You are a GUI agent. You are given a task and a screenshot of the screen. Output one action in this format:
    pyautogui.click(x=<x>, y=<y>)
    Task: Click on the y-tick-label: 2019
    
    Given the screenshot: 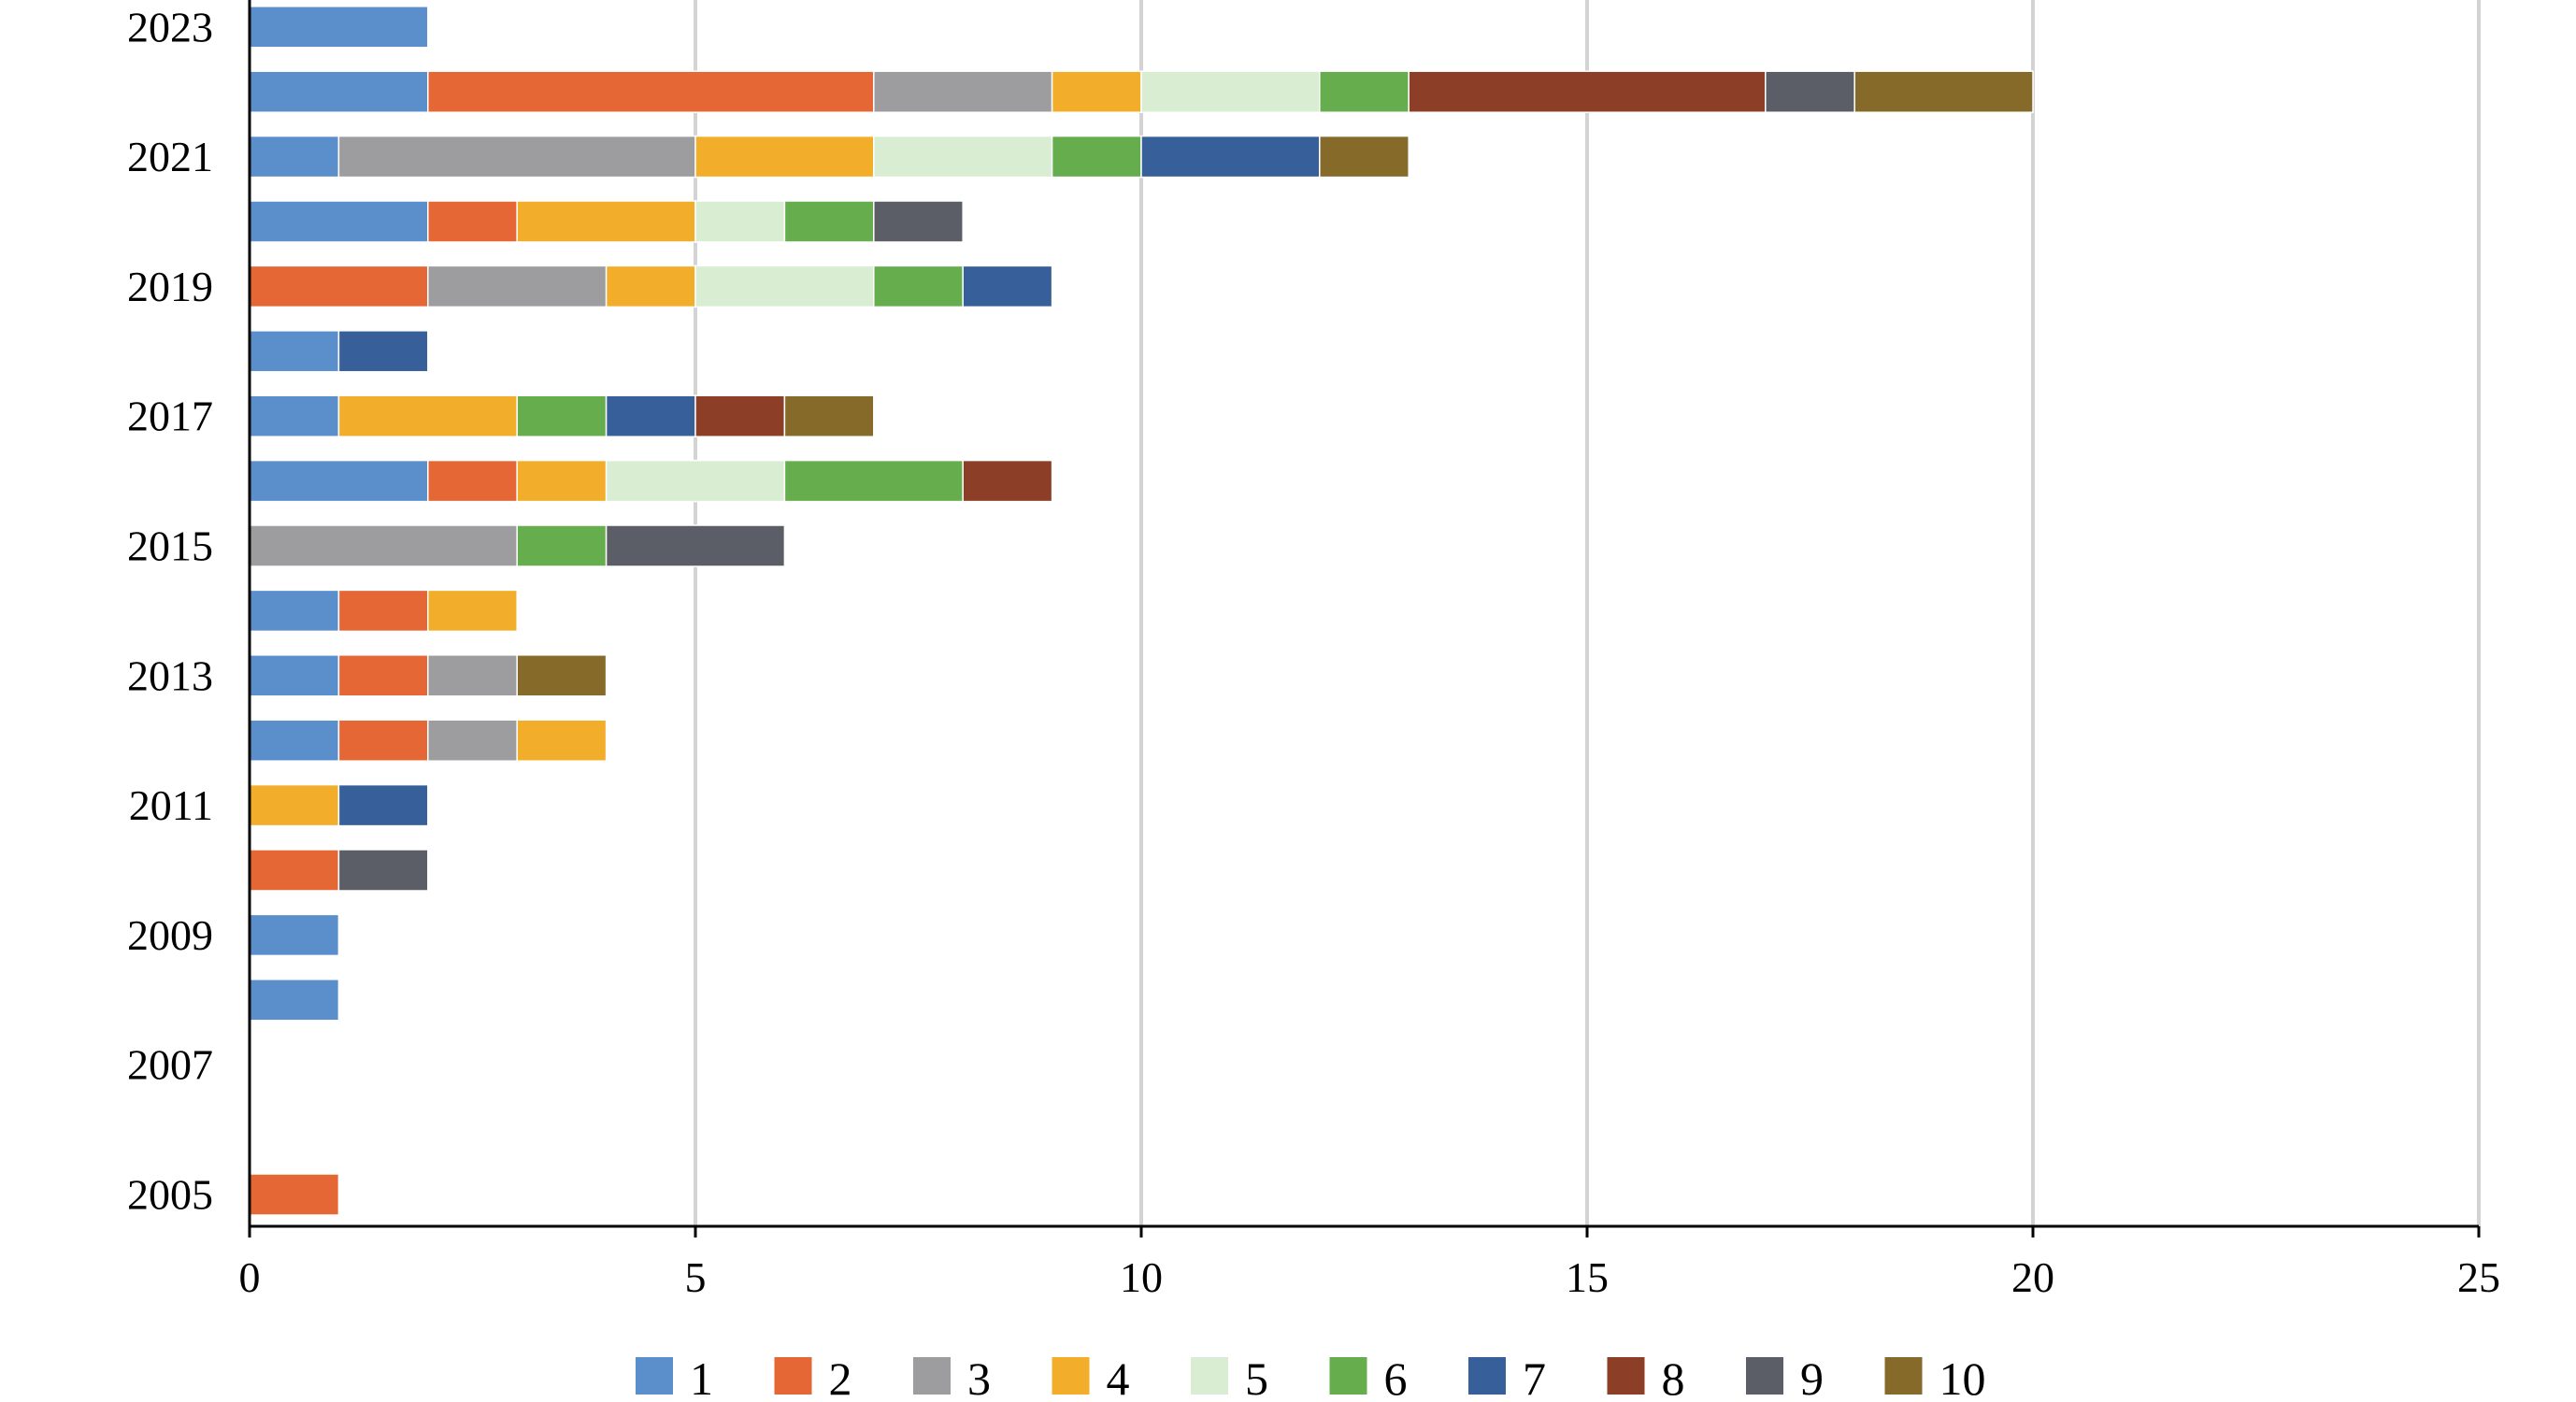 What is the action you would take?
    pyautogui.click(x=170, y=286)
    